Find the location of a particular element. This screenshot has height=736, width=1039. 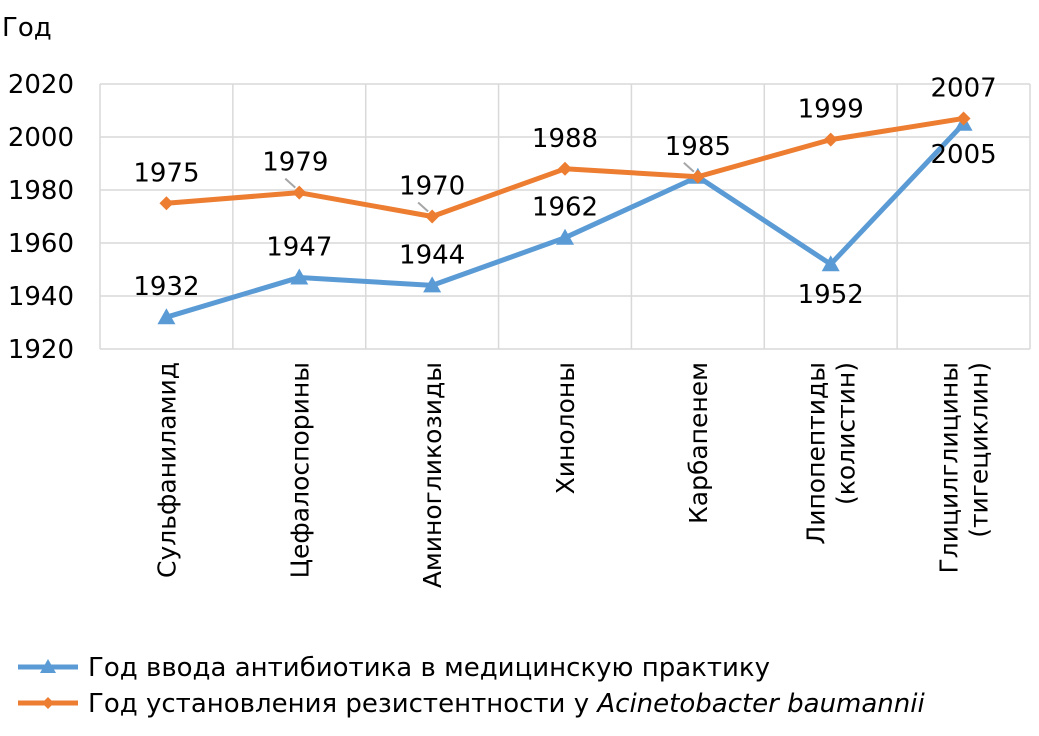

y-tick-label: 1940 is located at coordinates (41, 297).